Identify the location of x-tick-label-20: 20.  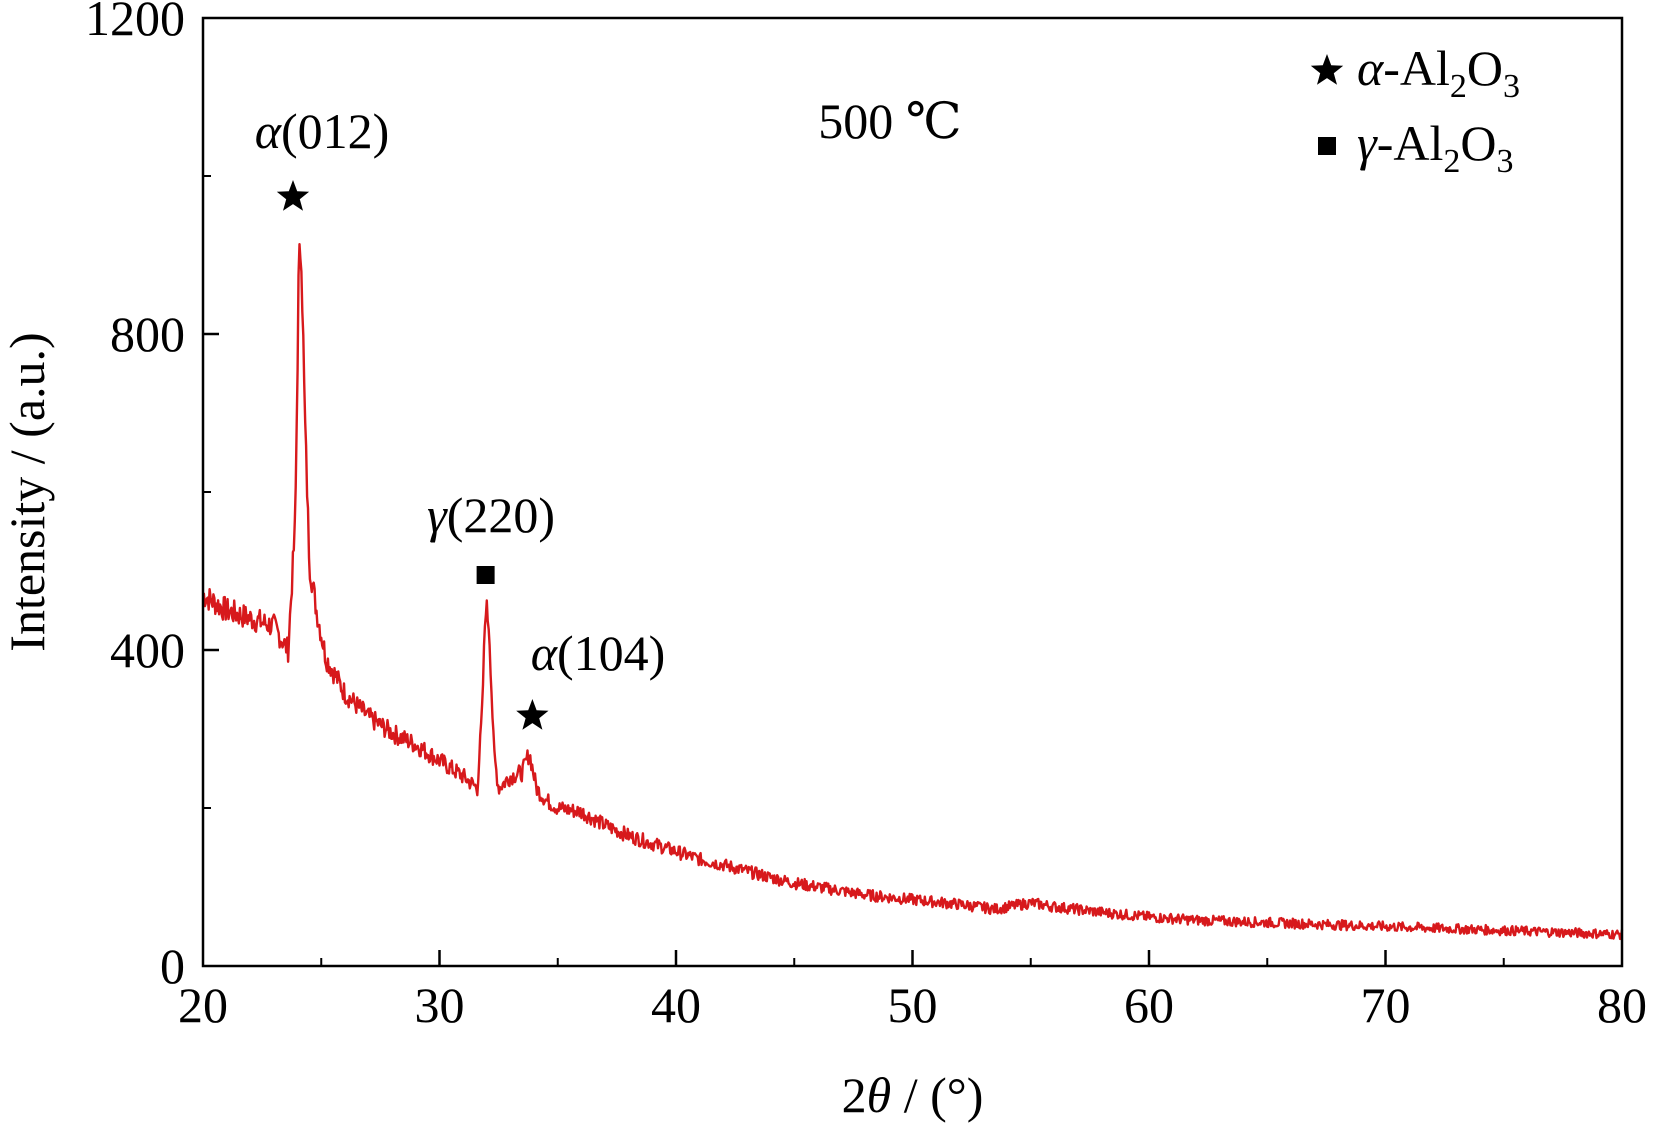
(203, 1005).